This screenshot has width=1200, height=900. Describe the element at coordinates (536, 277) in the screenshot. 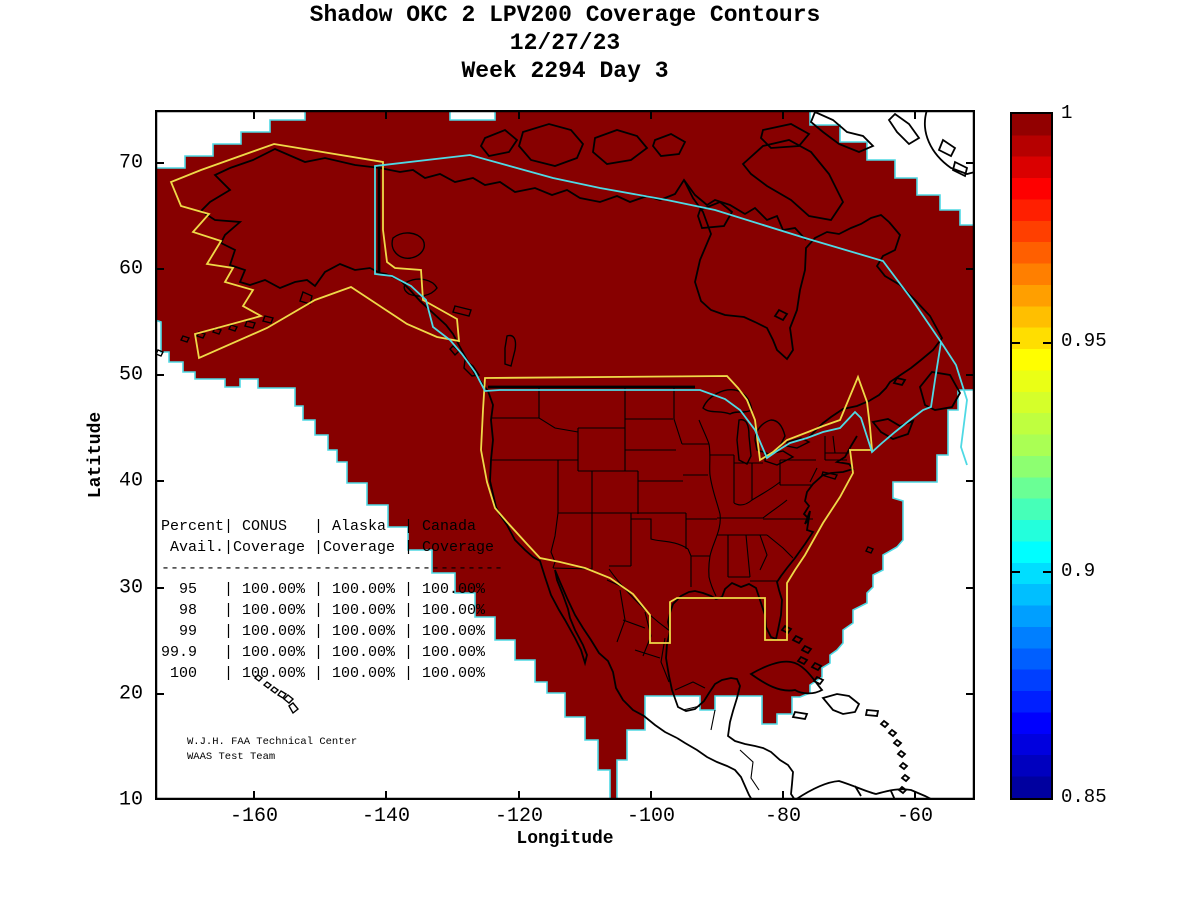

I see `canada-us-border` at that location.